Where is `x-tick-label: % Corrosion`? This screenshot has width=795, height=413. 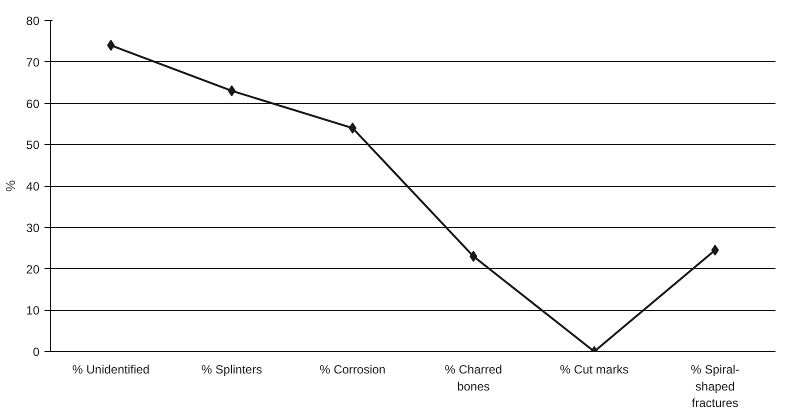 x-tick-label: % Corrosion is located at coordinates (353, 369).